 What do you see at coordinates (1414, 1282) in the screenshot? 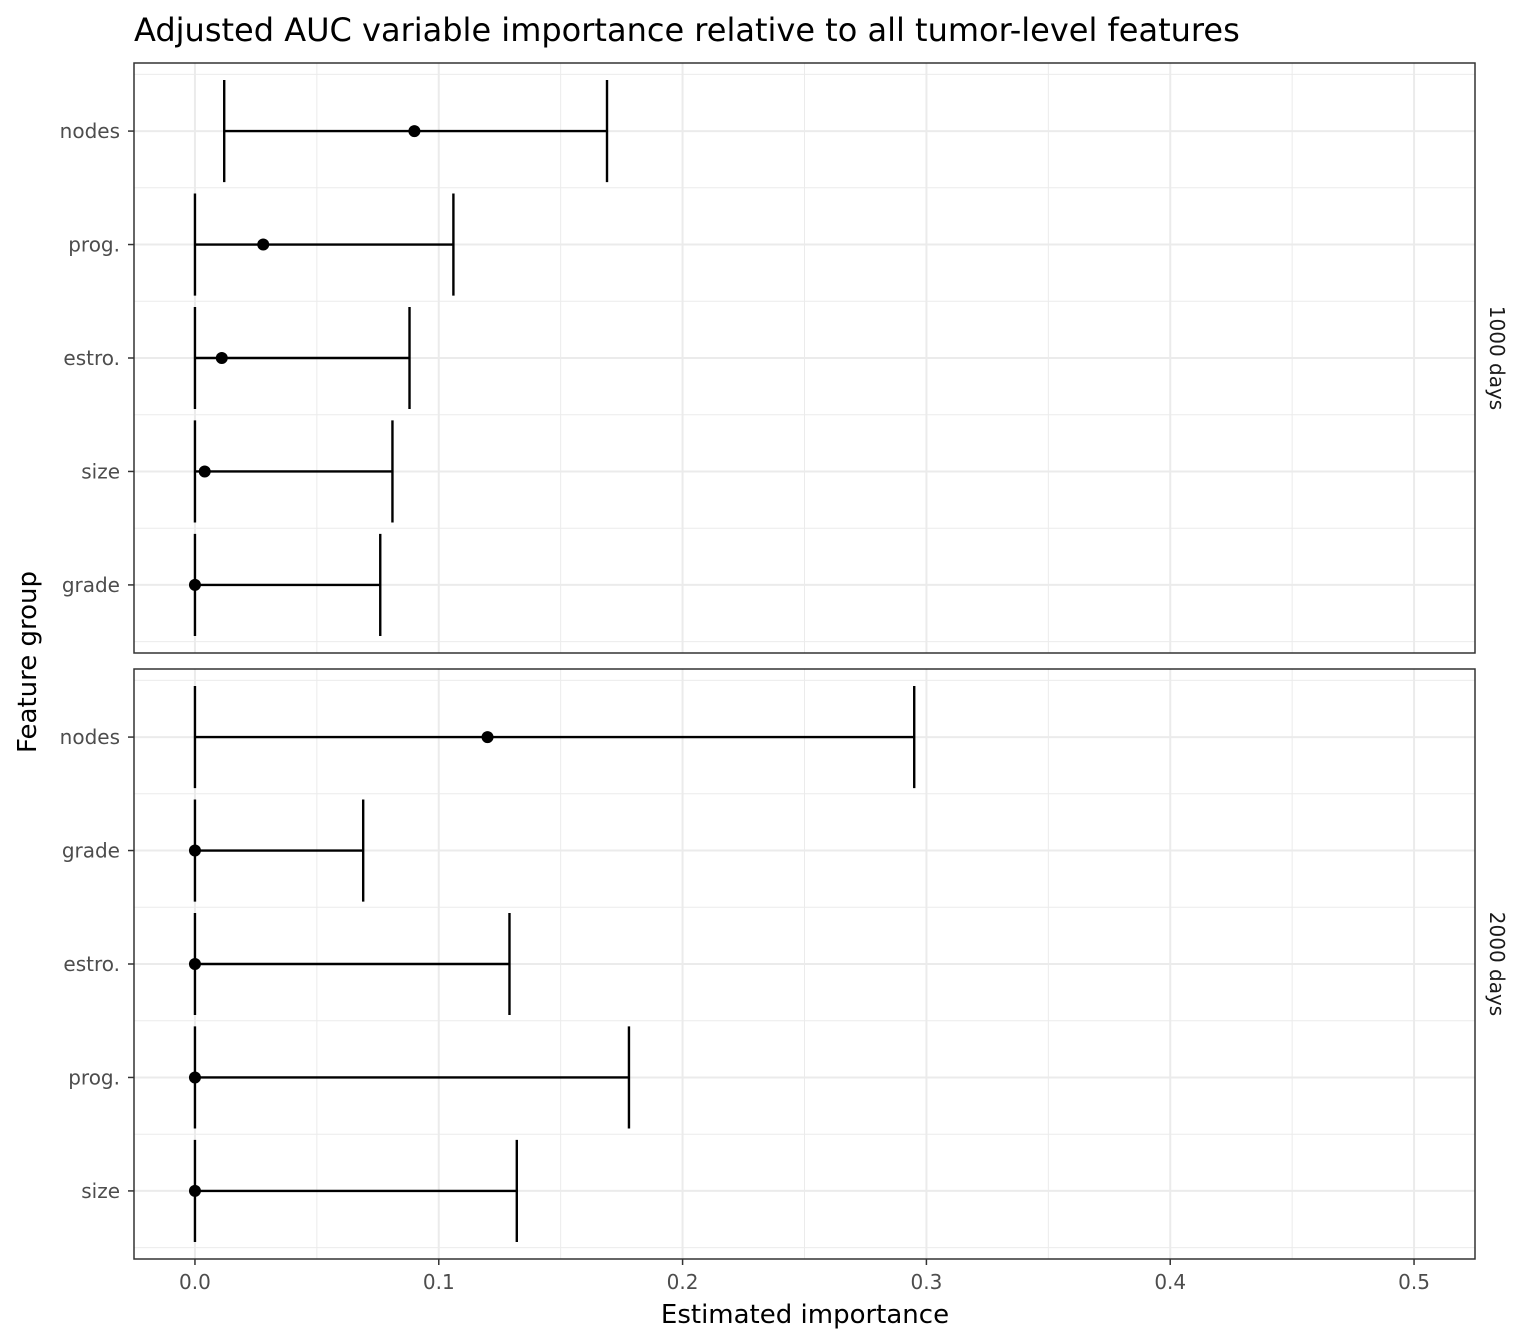
I see `x-tick-label: 0.5` at bounding box center [1414, 1282].